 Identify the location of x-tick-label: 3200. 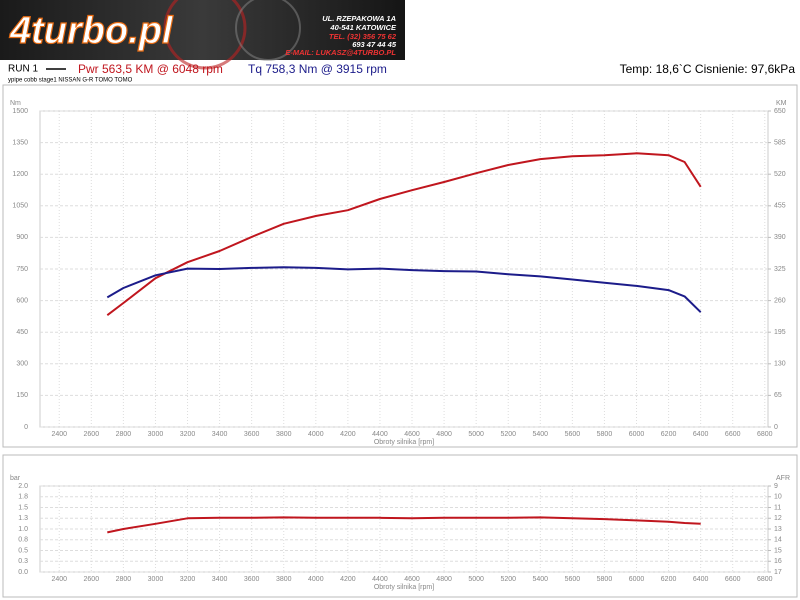
(188, 434).